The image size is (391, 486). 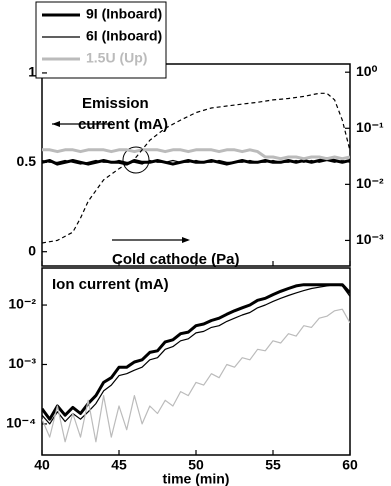 What do you see at coordinates (350, 465) in the screenshot?
I see `x-tick-label: 60` at bounding box center [350, 465].